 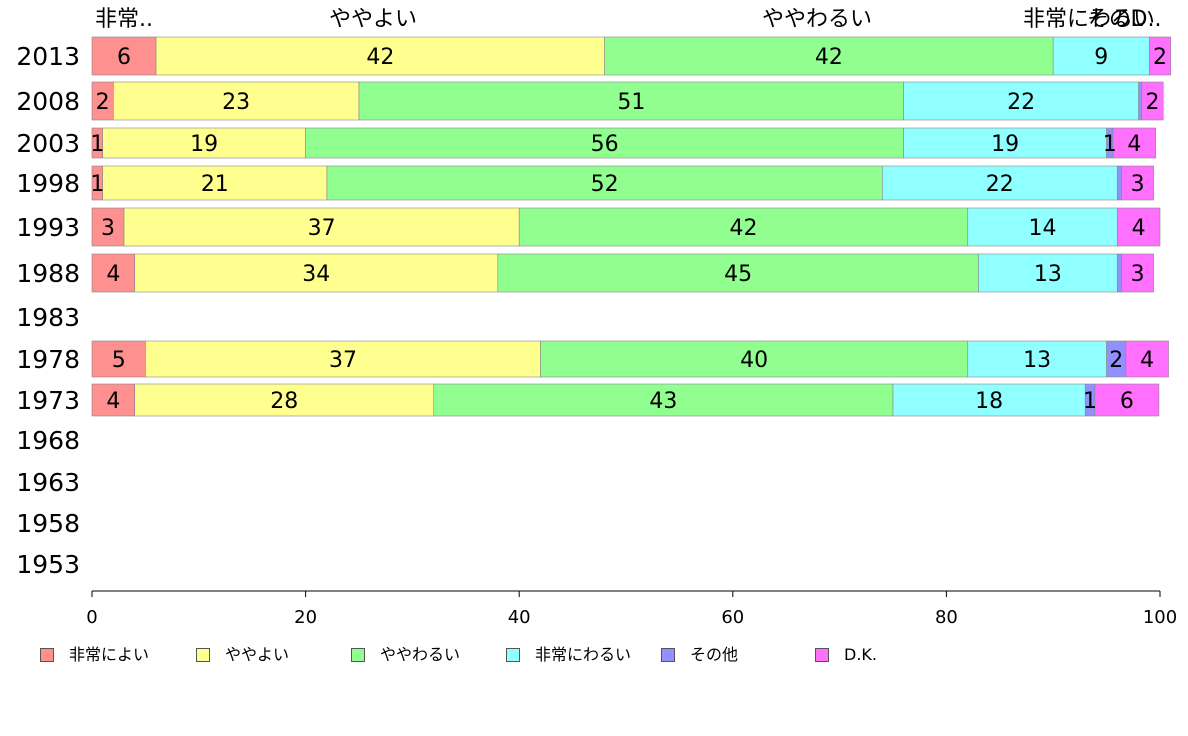 What do you see at coordinates (48, 56) in the screenshot?
I see `y-tick-label: 2013` at bounding box center [48, 56].